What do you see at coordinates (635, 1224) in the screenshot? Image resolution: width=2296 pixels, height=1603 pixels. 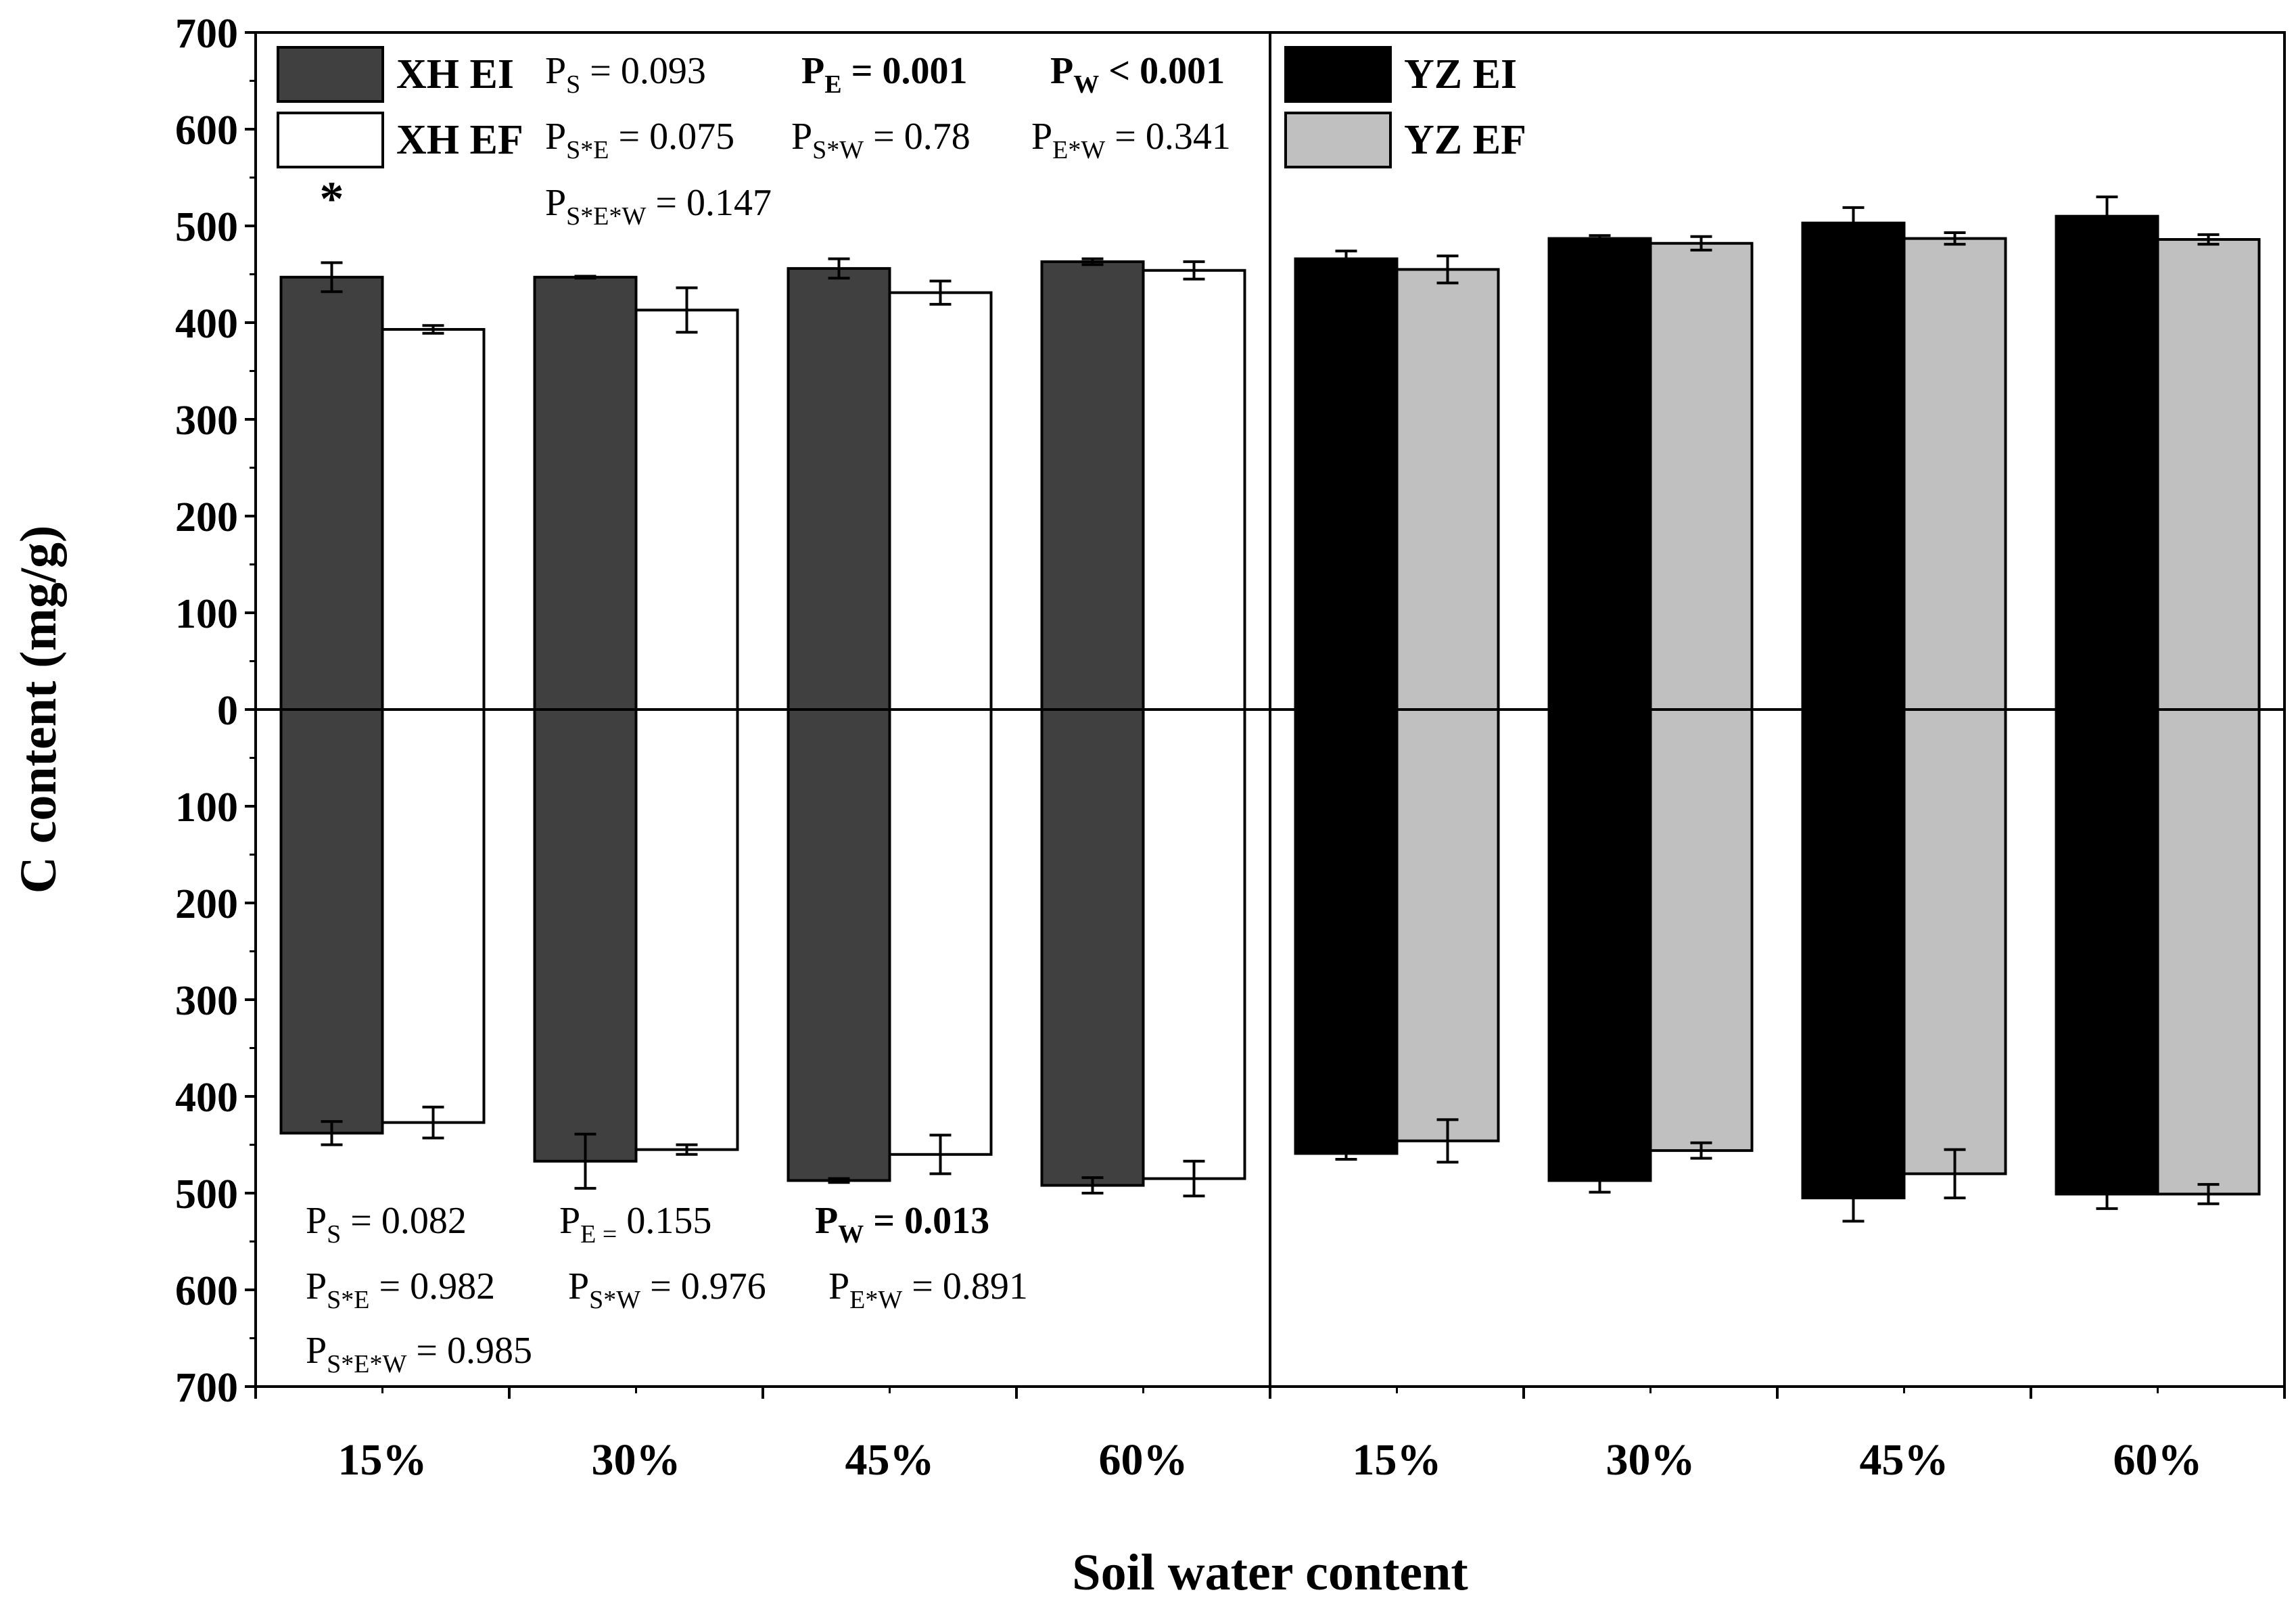 I see `bottom-pe-label: PE = 0.155` at bounding box center [635, 1224].